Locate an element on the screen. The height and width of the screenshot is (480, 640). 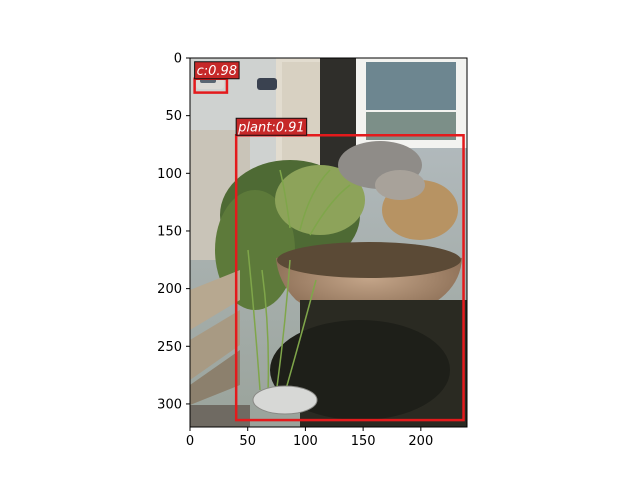
detection-label: plant:0.91 is located at coordinates (271, 127).